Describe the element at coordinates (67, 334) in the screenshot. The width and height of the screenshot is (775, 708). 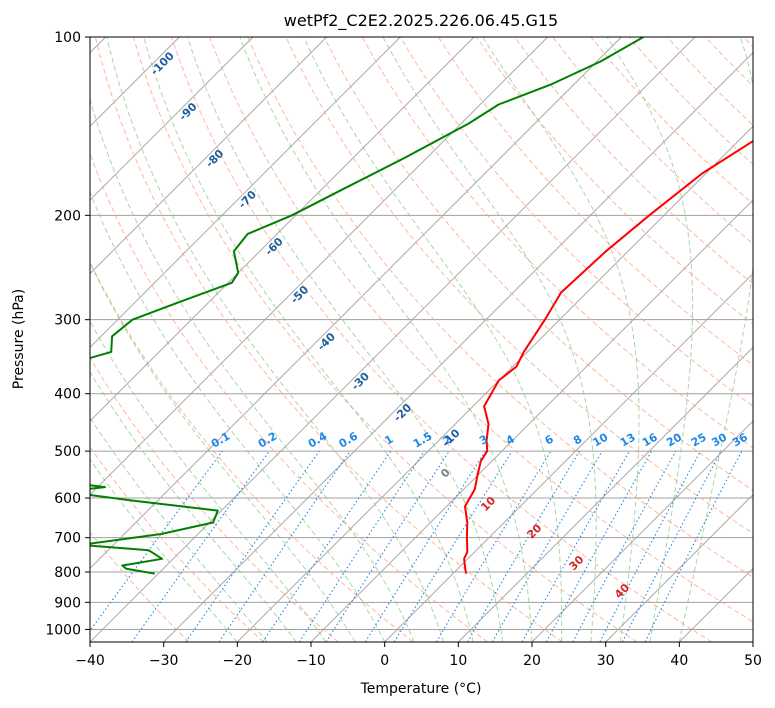
I see `y-axis: 100 200 300 400 500 600 700 800 900 1000` at that location.